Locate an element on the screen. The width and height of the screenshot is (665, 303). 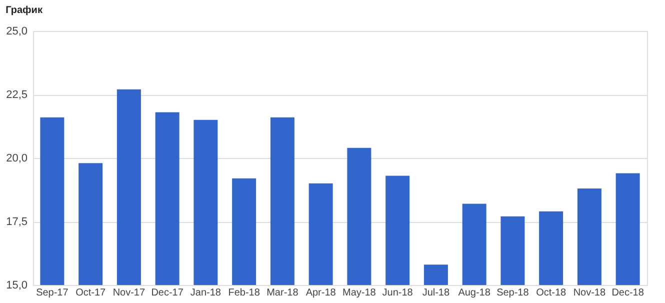
x-tick-label: Dec-18 is located at coordinates (628, 293).